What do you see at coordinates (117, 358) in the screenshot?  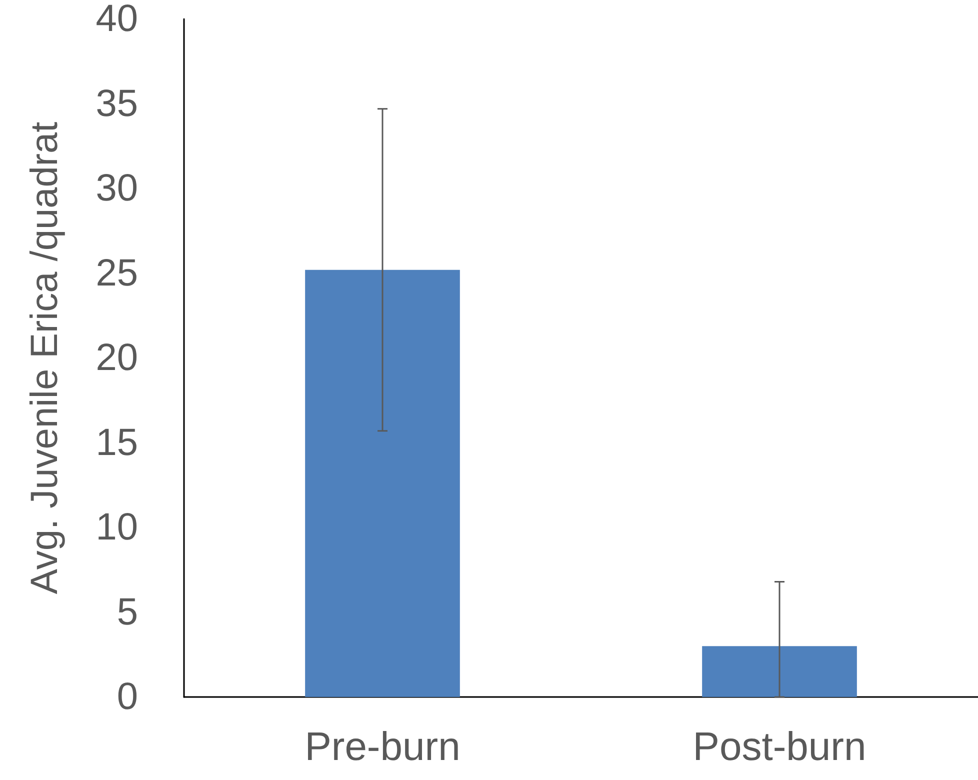 I see `y-tick-label: 20` at bounding box center [117, 358].